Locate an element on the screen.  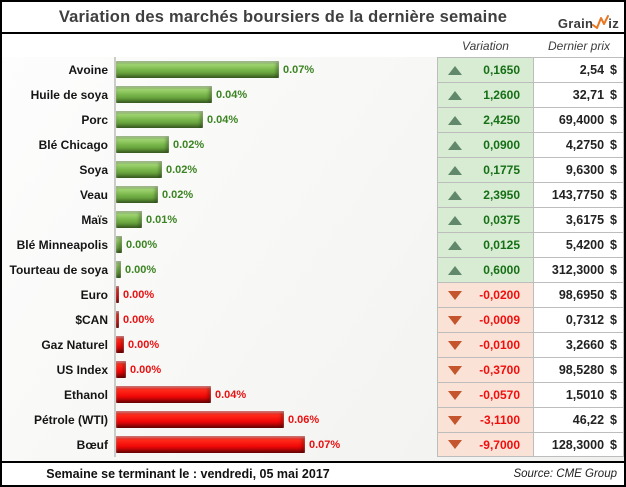
price-cell: 3,6175 $ is located at coordinates (579, 219).